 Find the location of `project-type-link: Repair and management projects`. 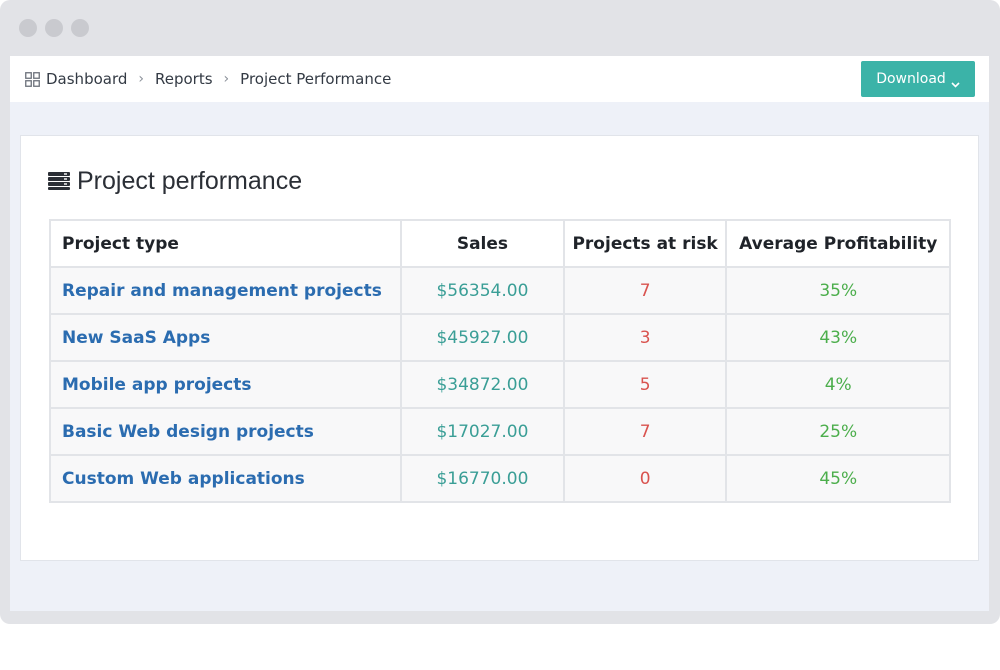

project-type-link: Repair and management projects is located at coordinates (225, 290).